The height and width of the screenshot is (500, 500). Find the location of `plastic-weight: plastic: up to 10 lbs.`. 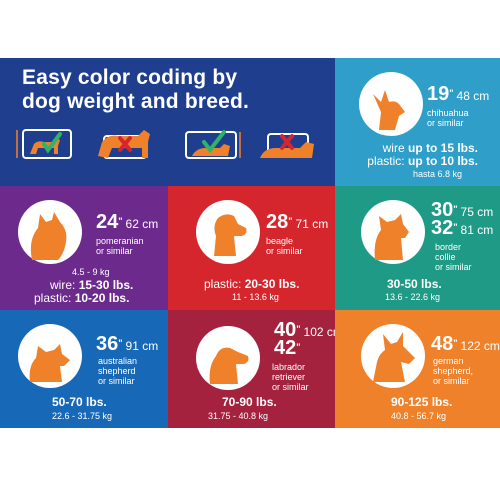

plastic-weight: plastic: up to 10 lbs. is located at coordinates (422, 161).